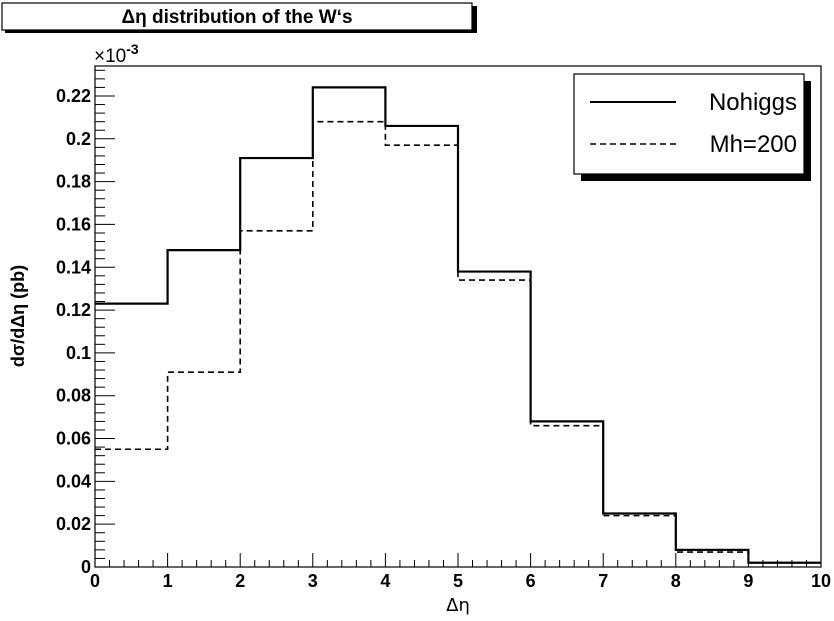 This screenshot has height=621, width=834. Describe the element at coordinates (73, 182) in the screenshot. I see `y-tick-label: 0.18` at that location.